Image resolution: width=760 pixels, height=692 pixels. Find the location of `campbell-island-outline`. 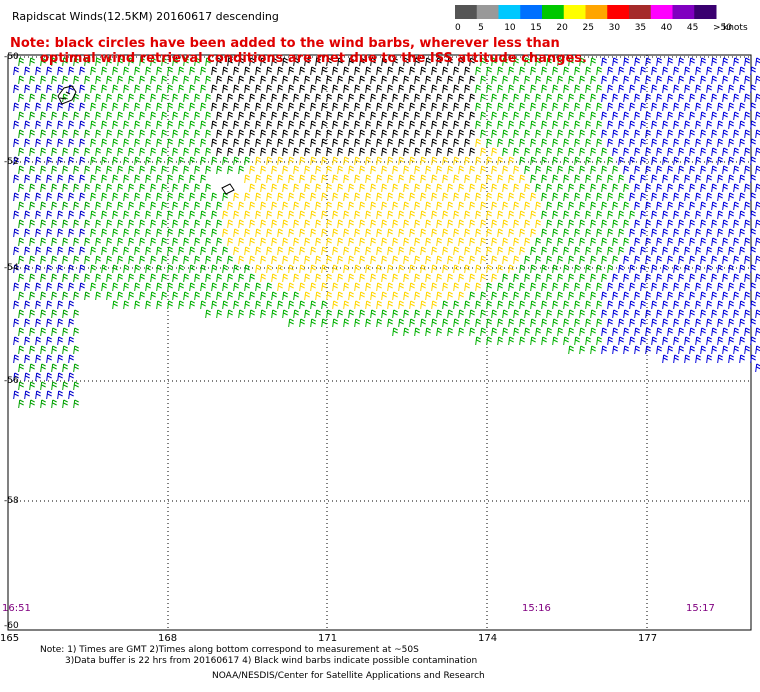

campbell-island-outline is located at coordinates (228, 189).